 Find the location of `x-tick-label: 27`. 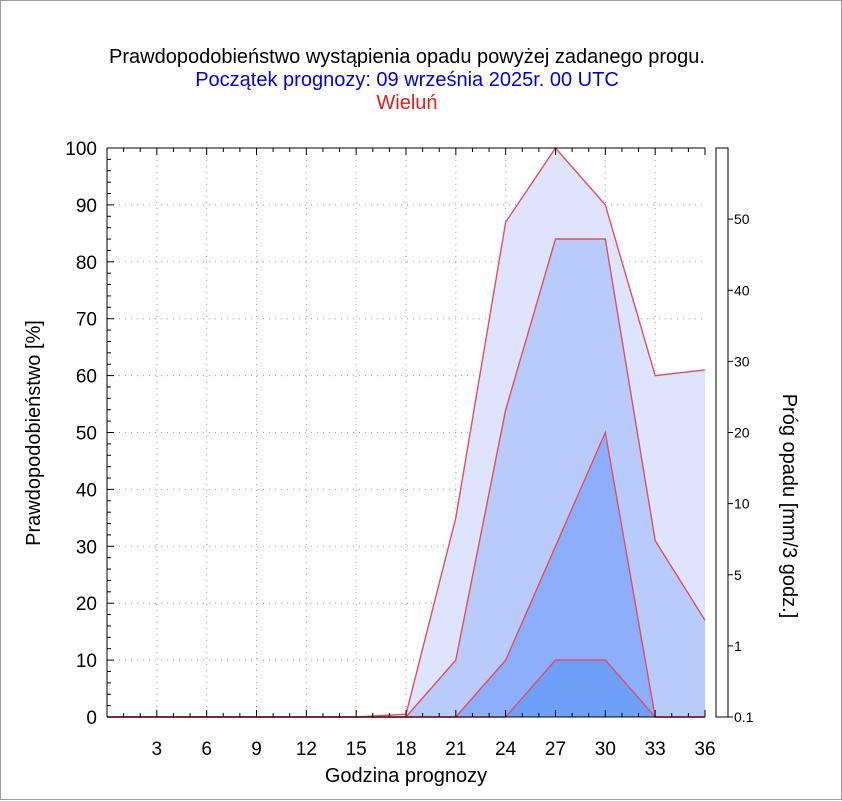

x-tick-label: 27 is located at coordinates (555, 749).